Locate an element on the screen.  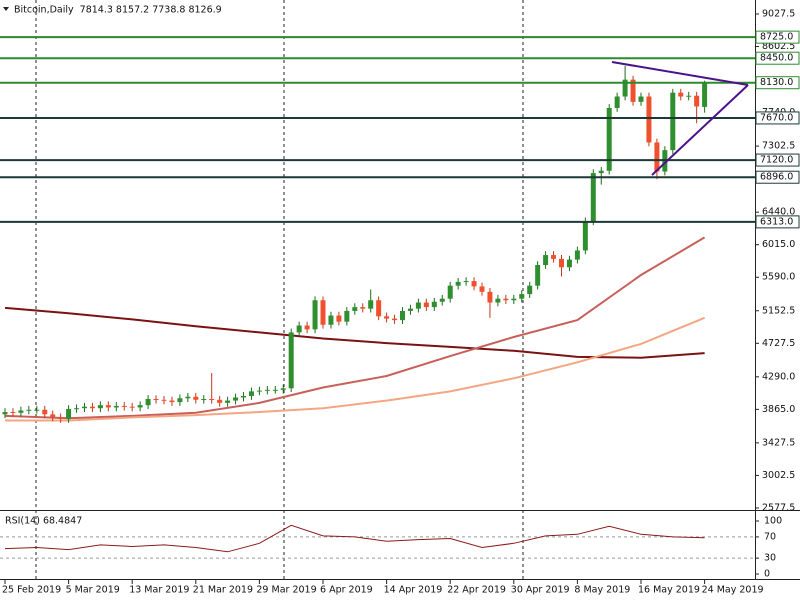
level-label: 8130.0 is located at coordinates (776, 82).